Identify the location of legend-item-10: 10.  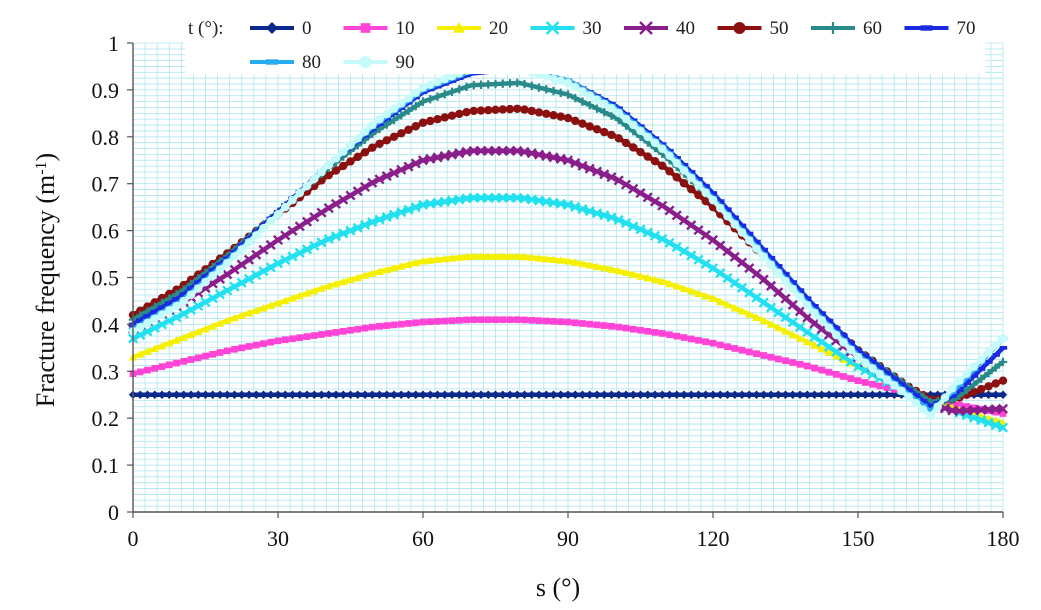
(379, 28).